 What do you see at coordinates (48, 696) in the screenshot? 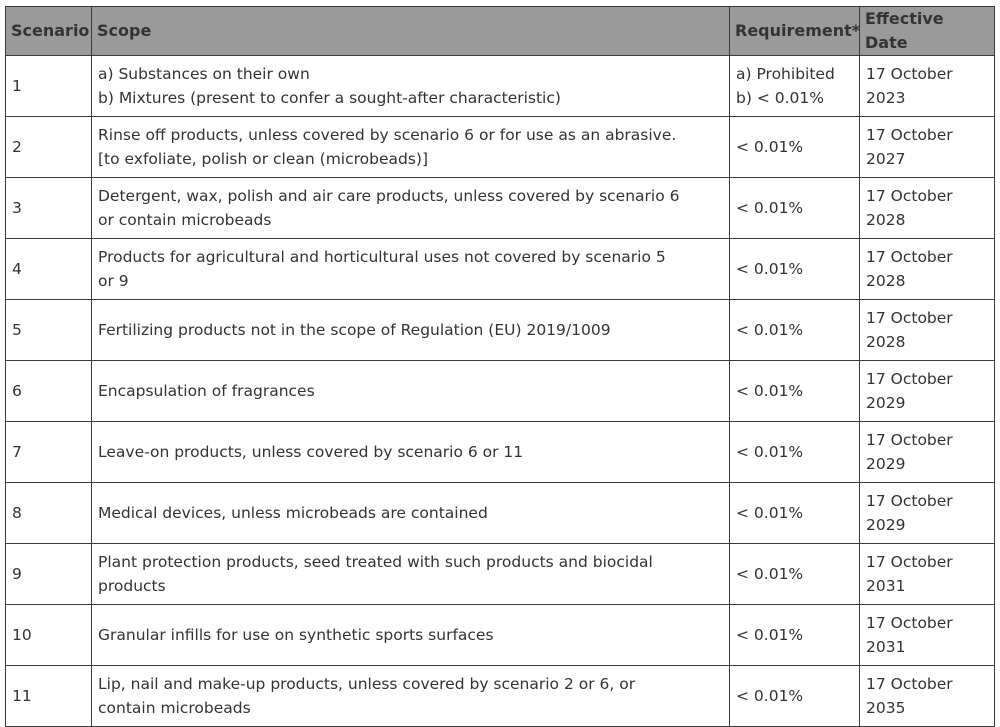
I see `scenario-cell: 11` at bounding box center [48, 696].